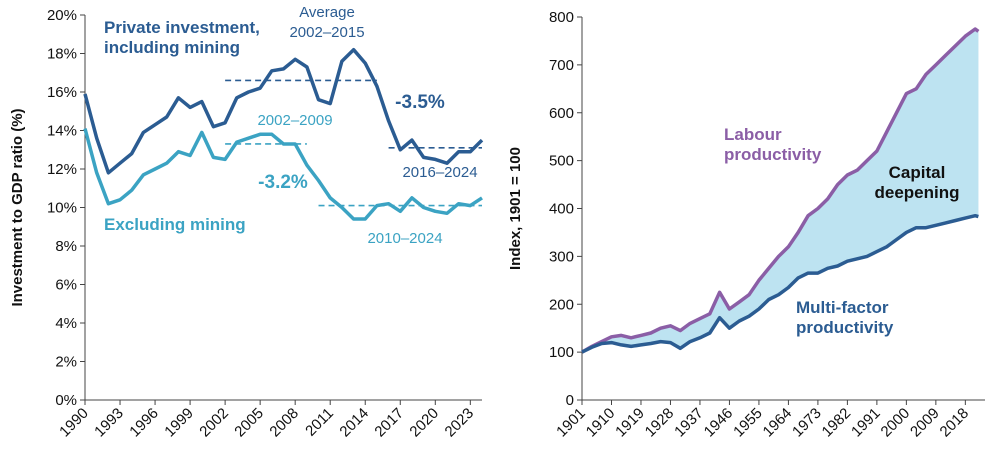 The height and width of the screenshot is (461, 1000). Describe the element at coordinates (17, 207) in the screenshot. I see `y-axis-title: Investment to GDP ratio (%)` at that location.